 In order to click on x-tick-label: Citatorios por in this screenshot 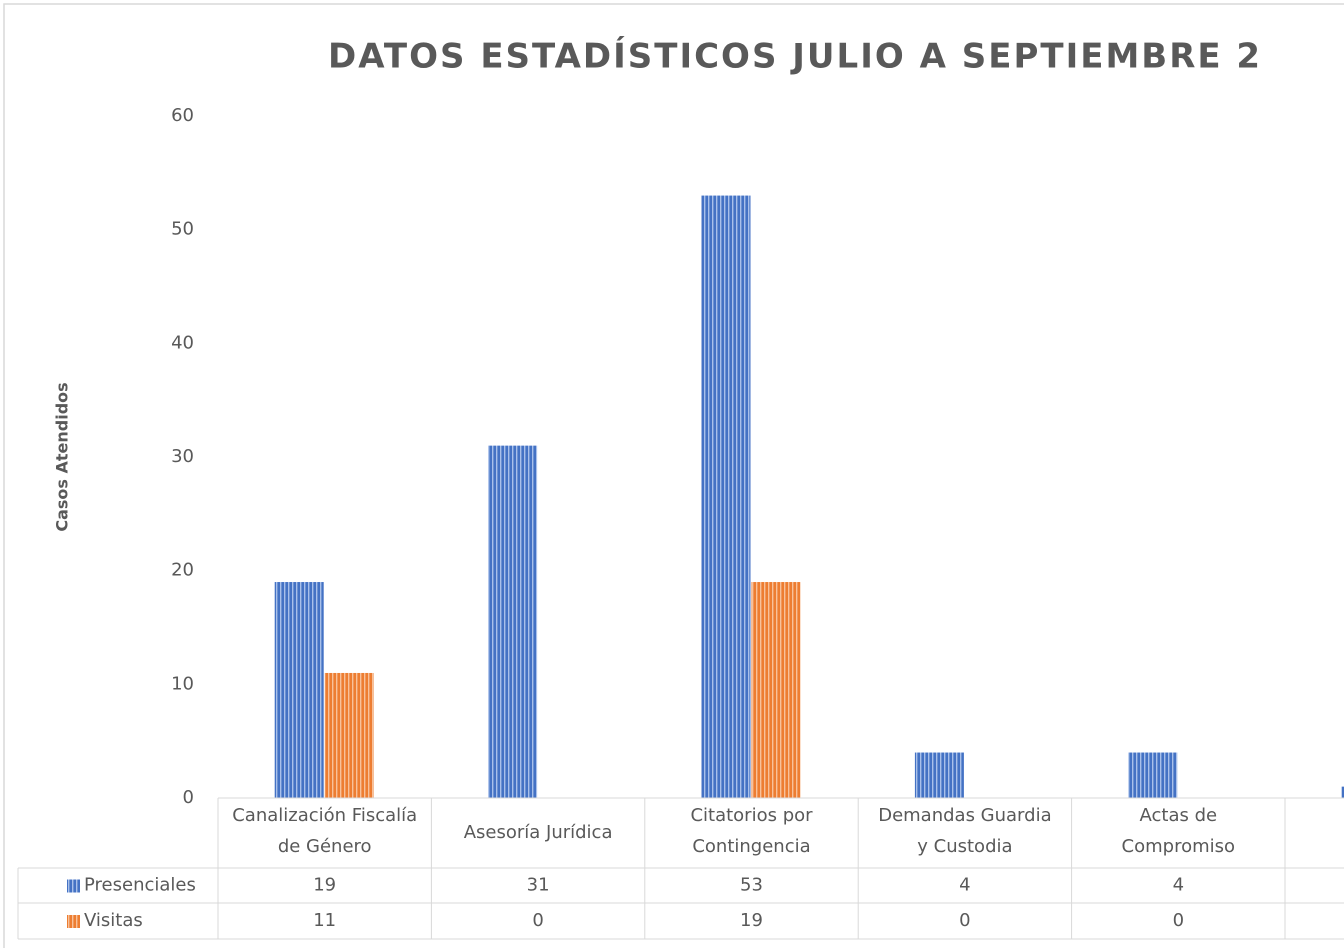, I will do `click(751, 815)`.